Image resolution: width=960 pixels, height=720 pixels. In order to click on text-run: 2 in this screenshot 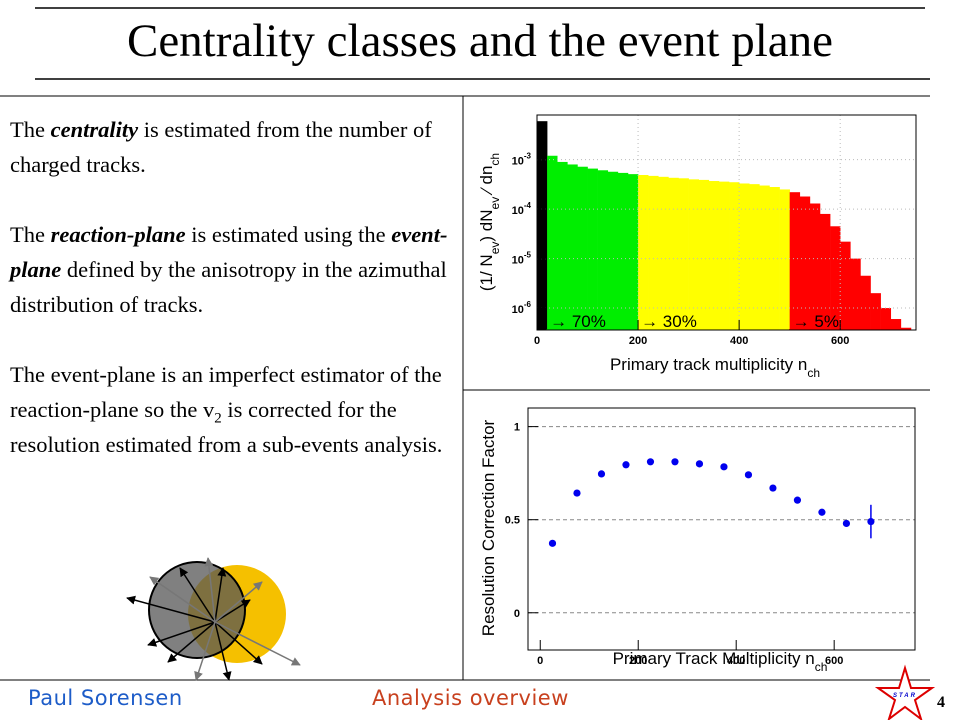, I will do `click(218, 418)`.